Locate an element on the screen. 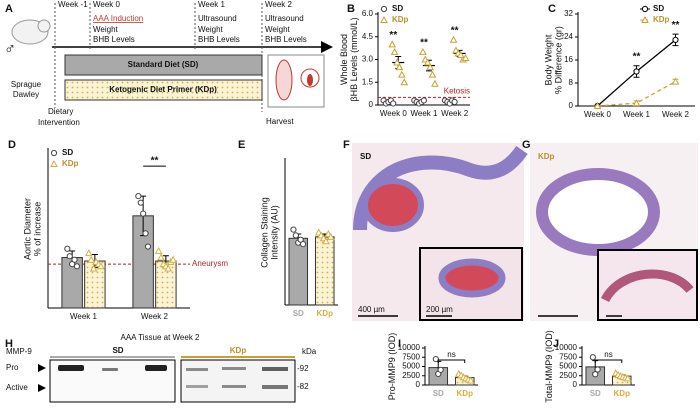 The image size is (700, 408). diet-label: Standard Diet (SD) is located at coordinates (163, 64).